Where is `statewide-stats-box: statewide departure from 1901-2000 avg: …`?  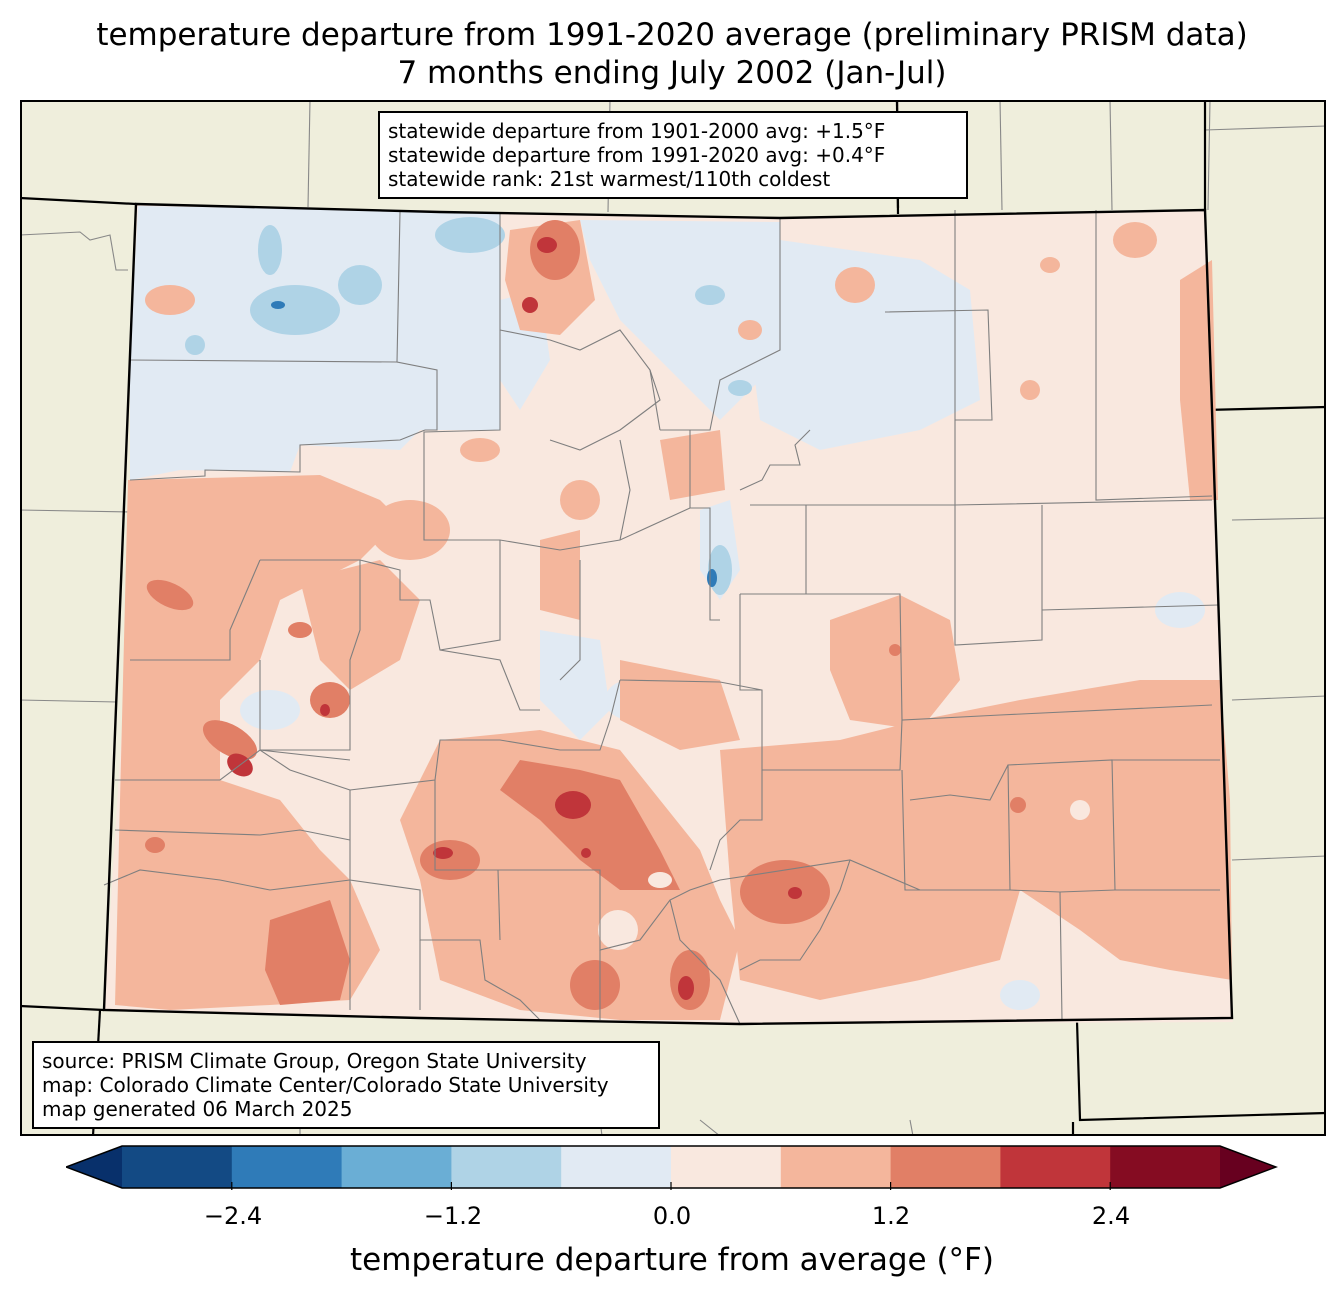
statewide-stats-box: statewide departure from 1901-2000 avg: … is located at coordinates (673, 155).